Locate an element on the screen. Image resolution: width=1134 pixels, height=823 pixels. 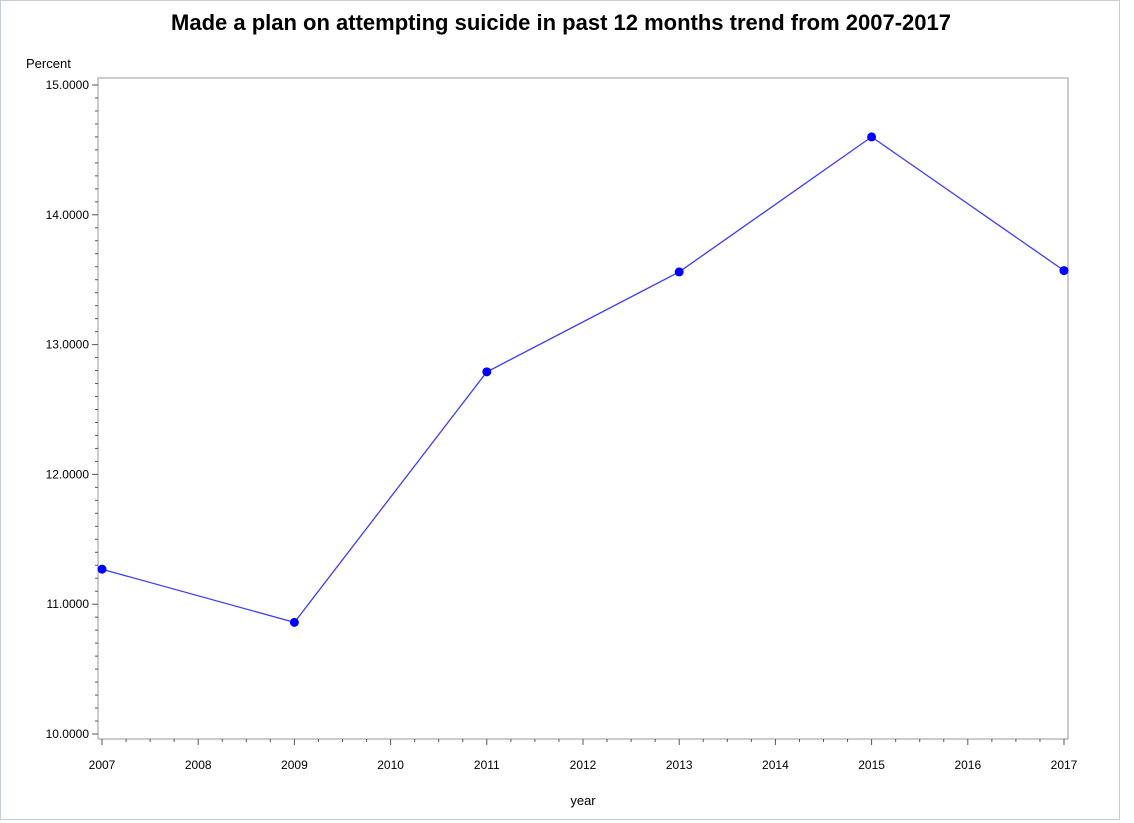
x-tick-label: 2007 is located at coordinates (102, 765).